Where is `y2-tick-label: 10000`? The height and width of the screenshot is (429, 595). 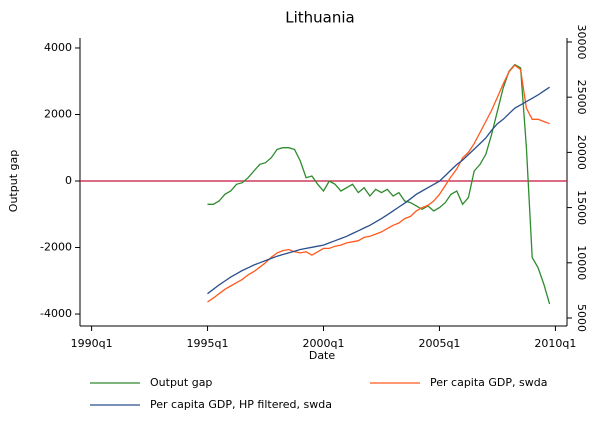
y2-tick-label: 10000 is located at coordinates (581, 262).